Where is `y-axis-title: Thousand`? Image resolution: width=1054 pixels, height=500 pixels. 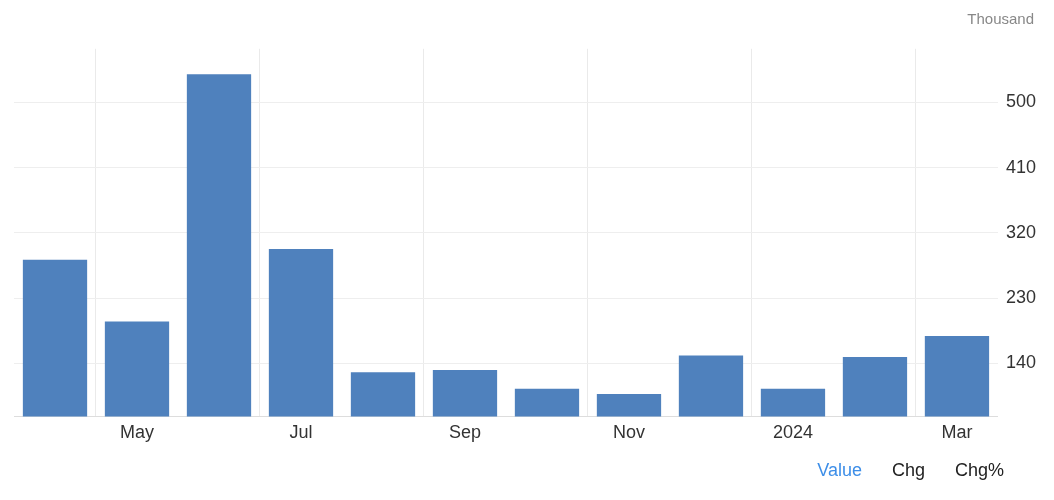
y-axis-title: Thousand is located at coordinates (1000, 18).